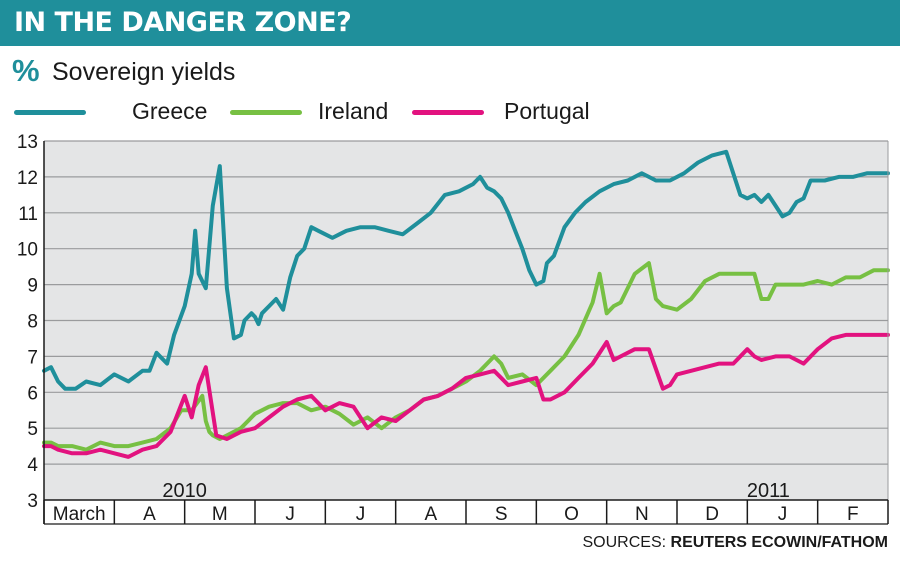 Image resolution: width=900 pixels, height=561 pixels. I want to click on x-tick-label-month-11: F, so click(853, 514).